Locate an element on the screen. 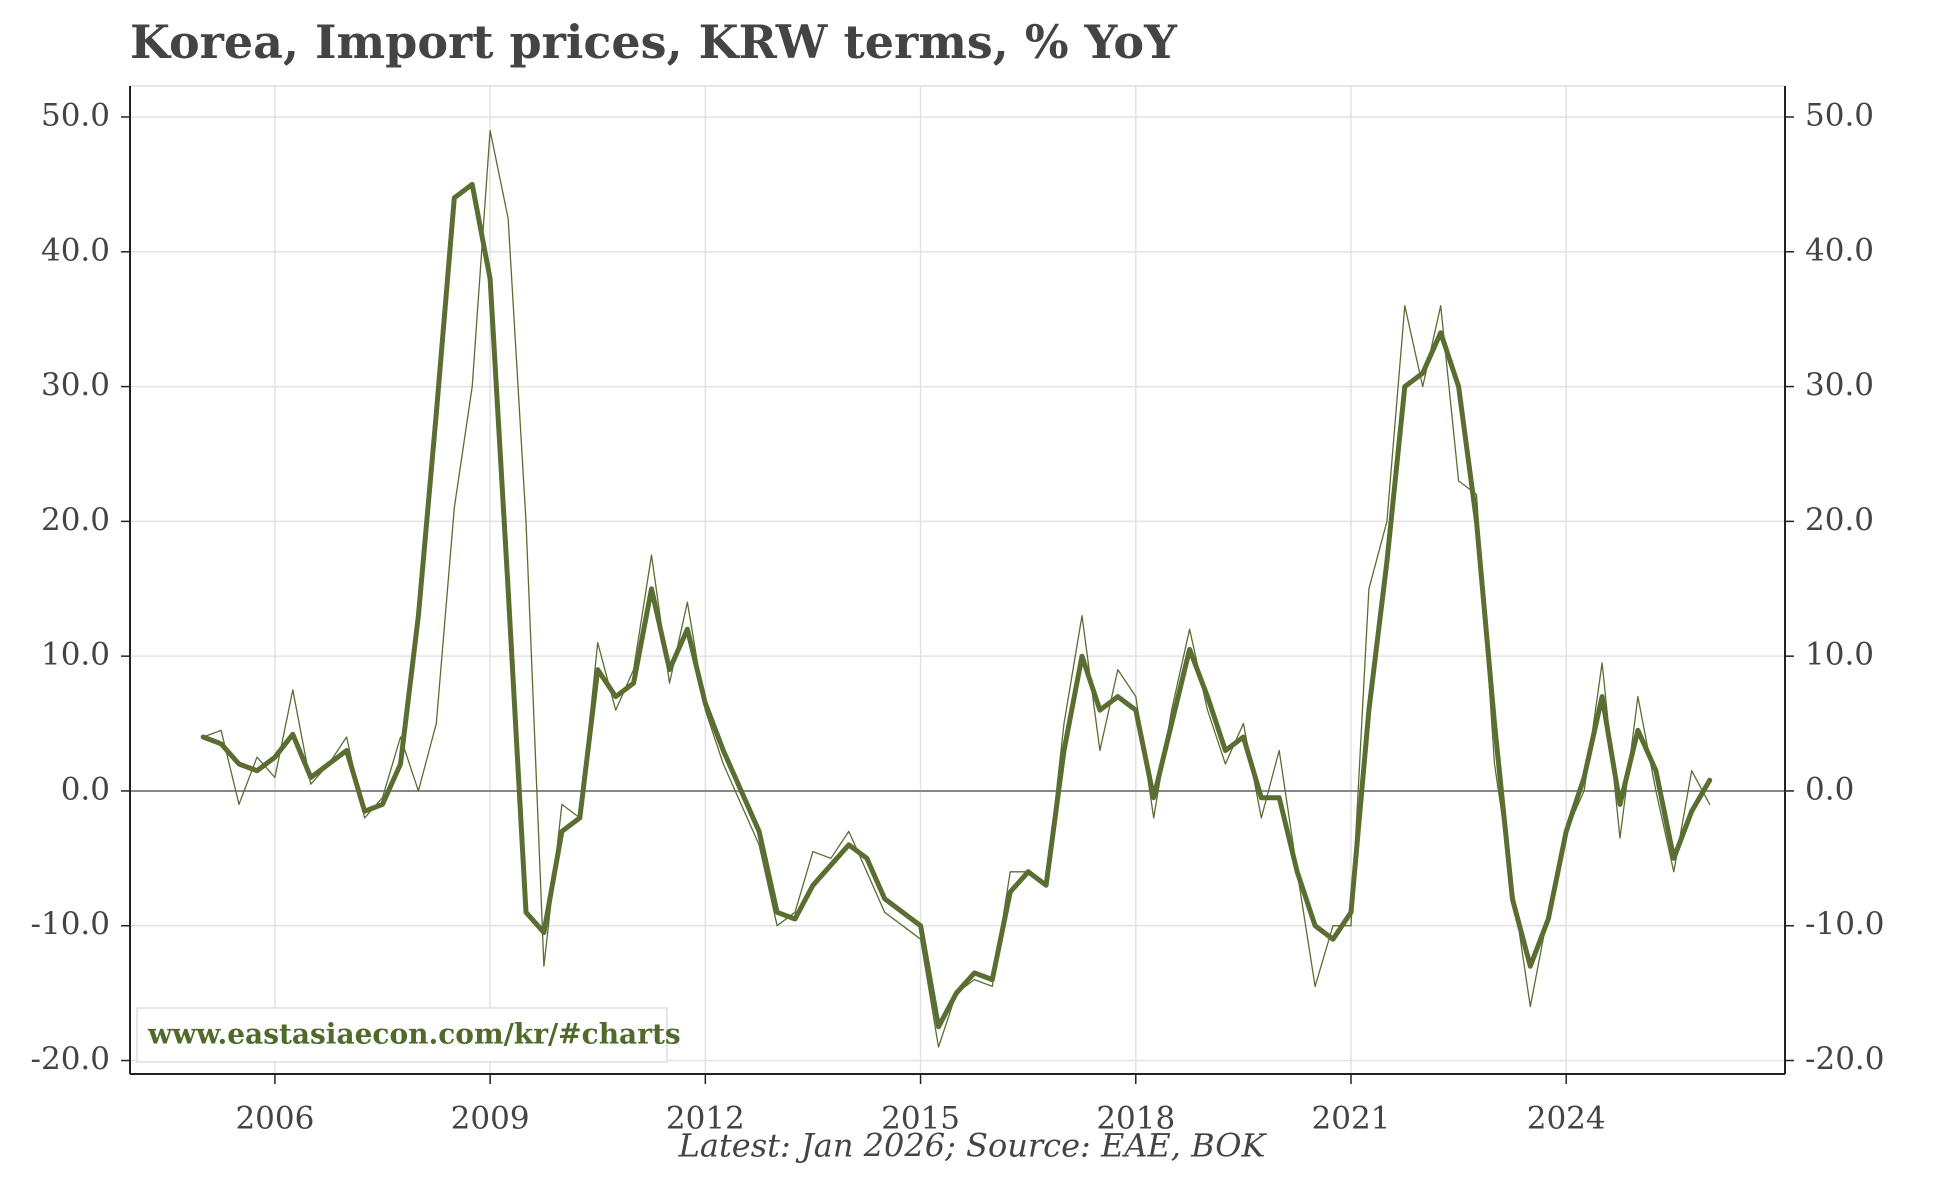 This screenshot has width=1944, height=1178. x-tick-label: 2012 is located at coordinates (705, 1119).